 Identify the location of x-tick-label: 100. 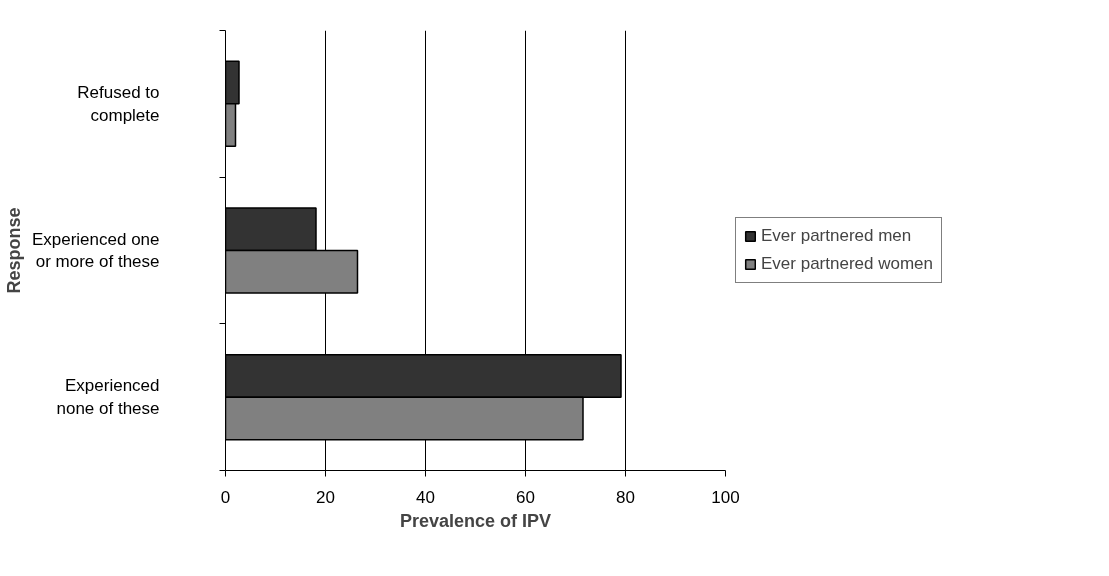
(725, 497).